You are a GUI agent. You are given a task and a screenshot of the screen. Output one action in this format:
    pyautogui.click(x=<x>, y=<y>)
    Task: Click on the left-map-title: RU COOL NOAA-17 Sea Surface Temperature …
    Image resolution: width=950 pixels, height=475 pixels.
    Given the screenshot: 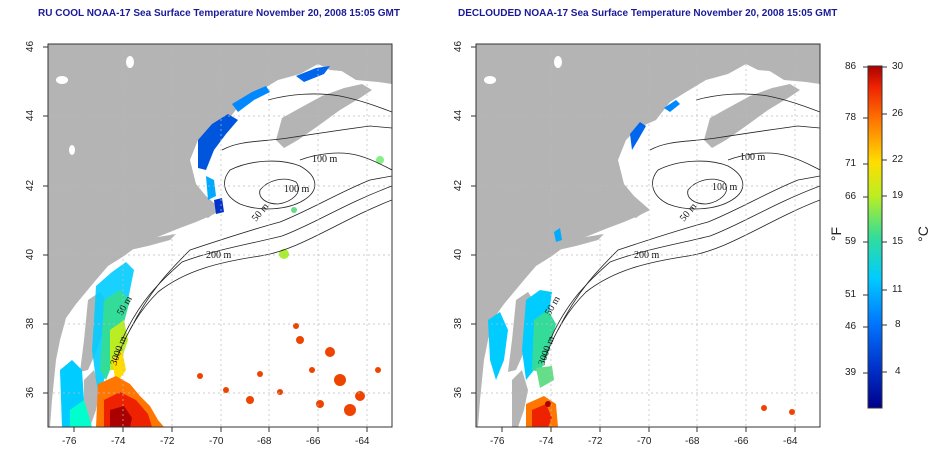 What is the action you would take?
    pyautogui.click(x=219, y=13)
    